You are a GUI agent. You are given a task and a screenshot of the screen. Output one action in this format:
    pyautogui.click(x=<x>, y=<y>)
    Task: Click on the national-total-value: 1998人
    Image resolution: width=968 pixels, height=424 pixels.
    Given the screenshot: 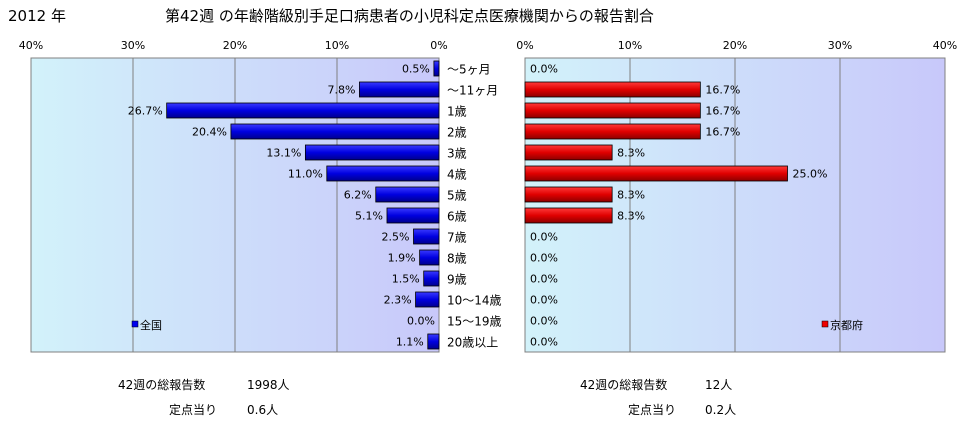 What is the action you would take?
    pyautogui.click(x=268, y=385)
    